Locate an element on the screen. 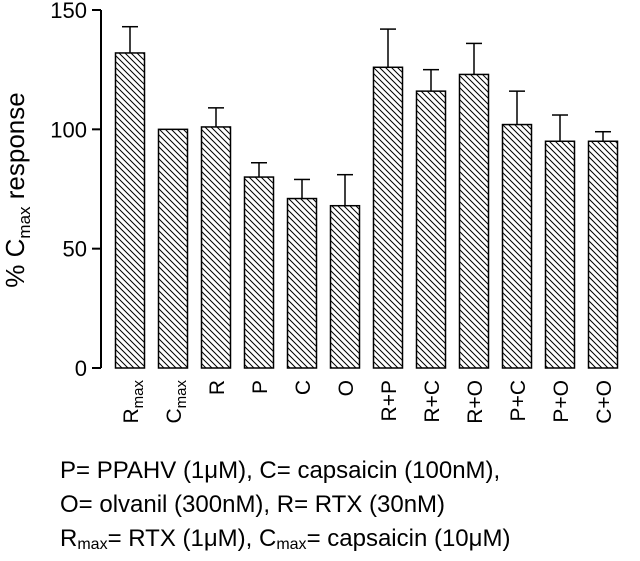  x-tick-label: R is located at coordinates (217, 387).